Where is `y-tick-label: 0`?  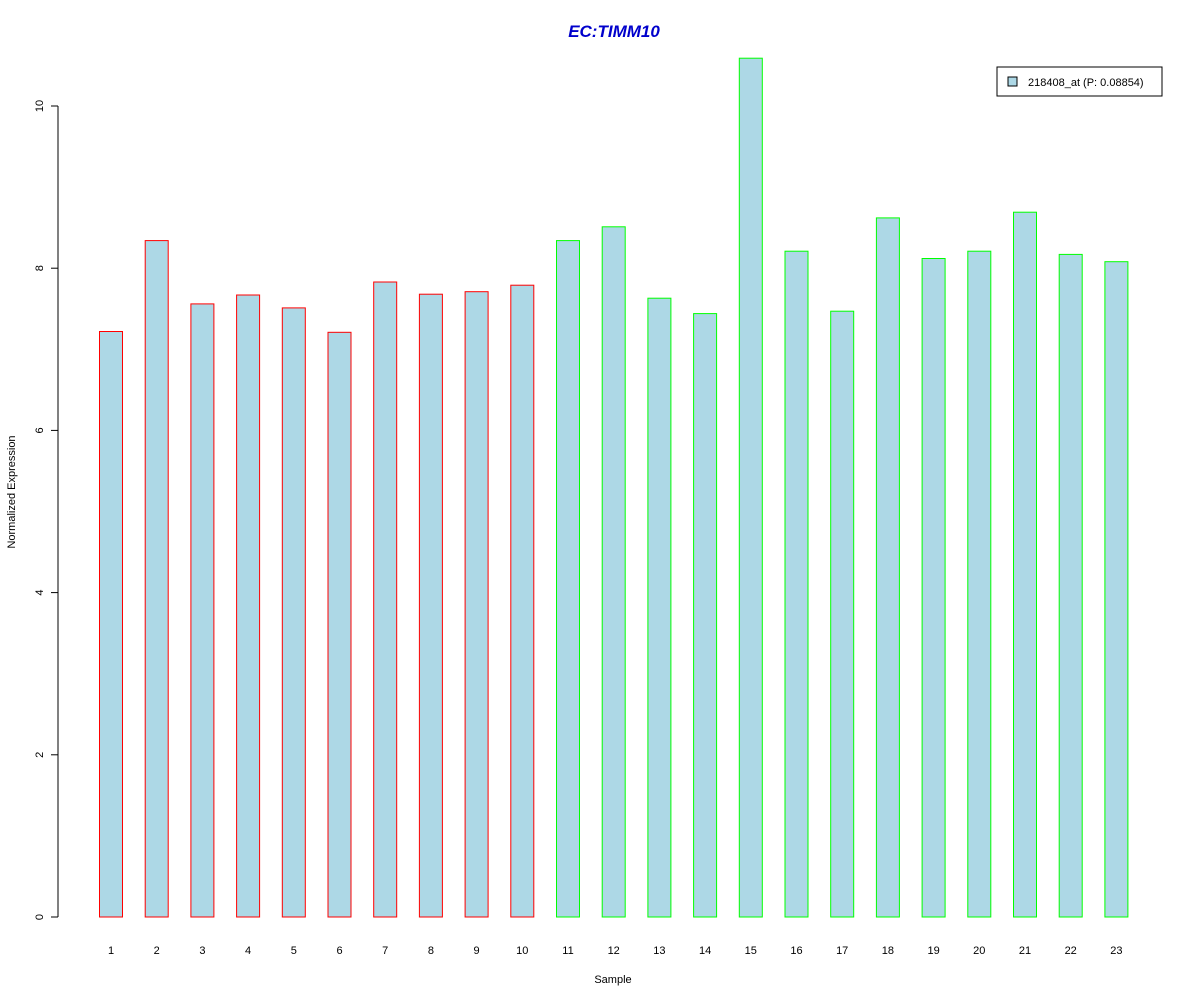 y-tick-label: 0 is located at coordinates (40, 917).